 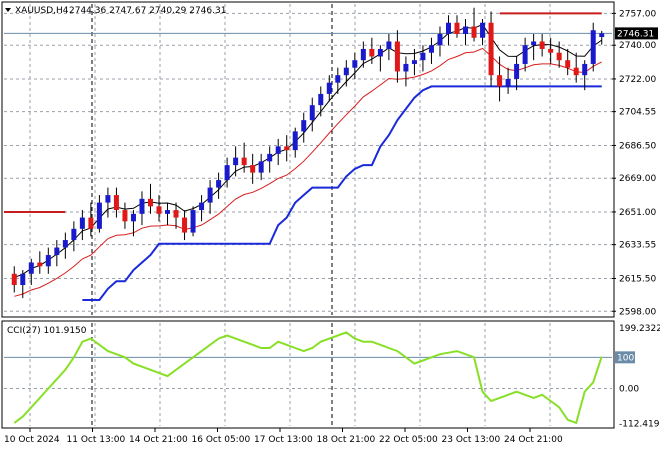 I want to click on price-tick-label: 2598.00, so click(x=637, y=312).